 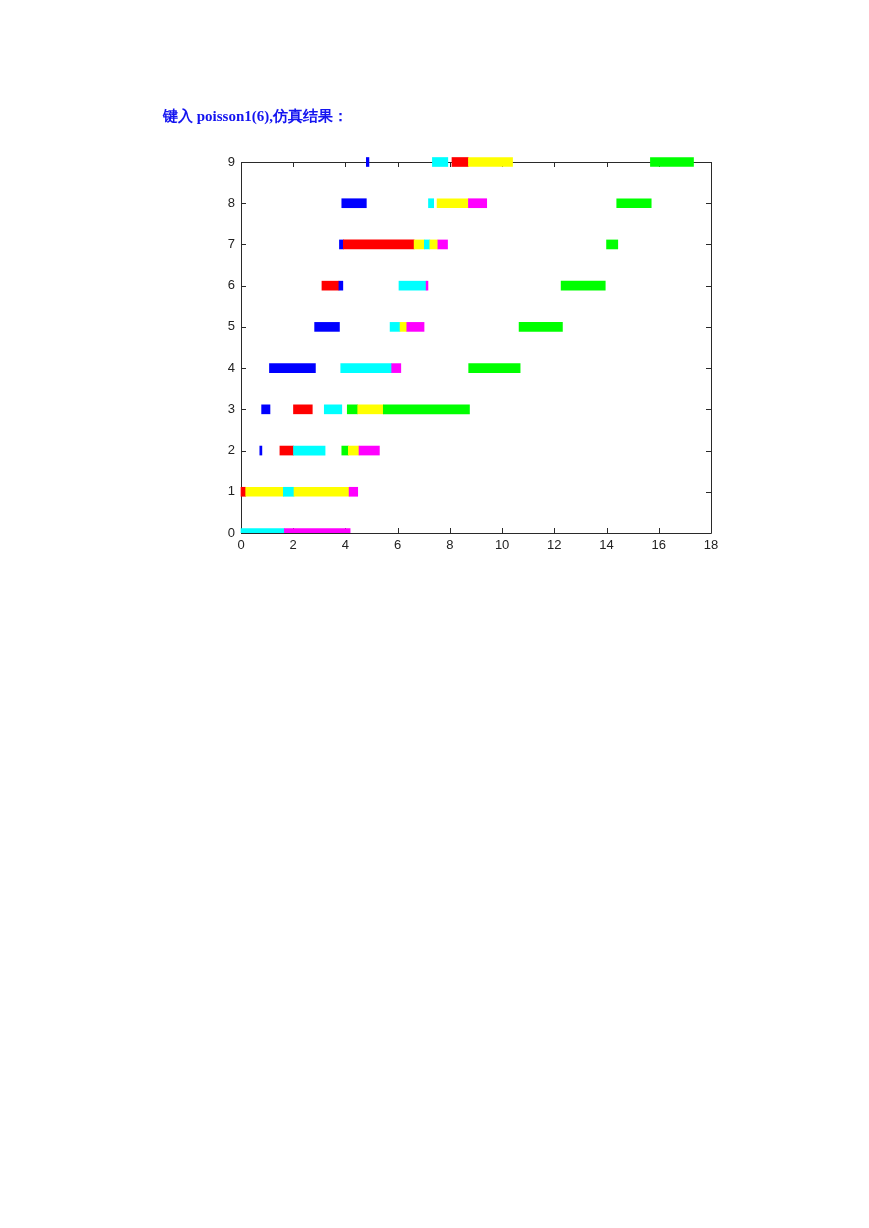 I want to click on y-tick-label: 8, so click(x=231, y=202).